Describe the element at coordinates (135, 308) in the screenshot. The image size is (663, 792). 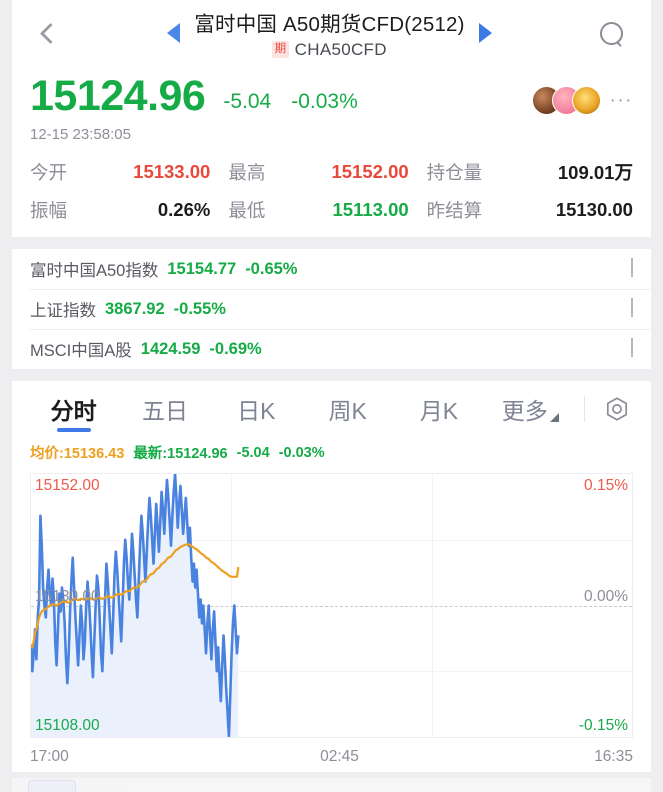
I see `index-value: 3867.92` at that location.